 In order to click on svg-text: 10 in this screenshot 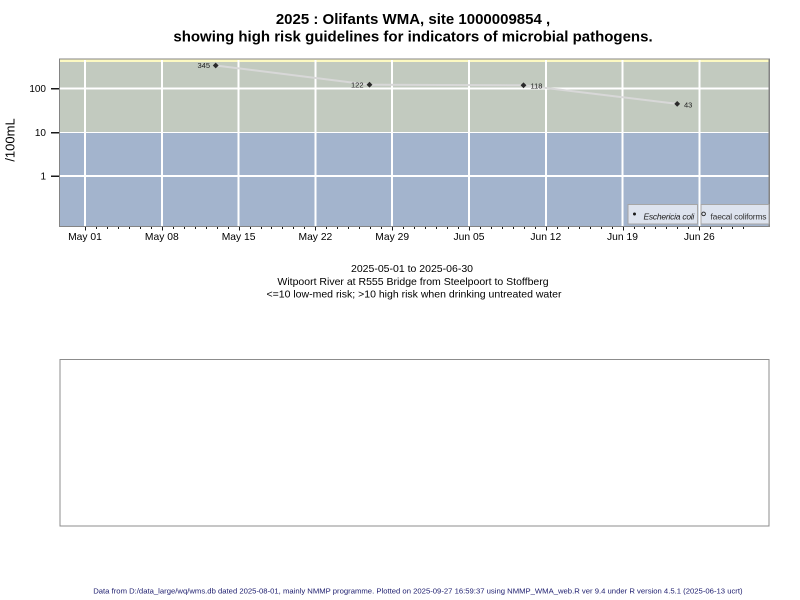, I will do `click(41, 133)`.